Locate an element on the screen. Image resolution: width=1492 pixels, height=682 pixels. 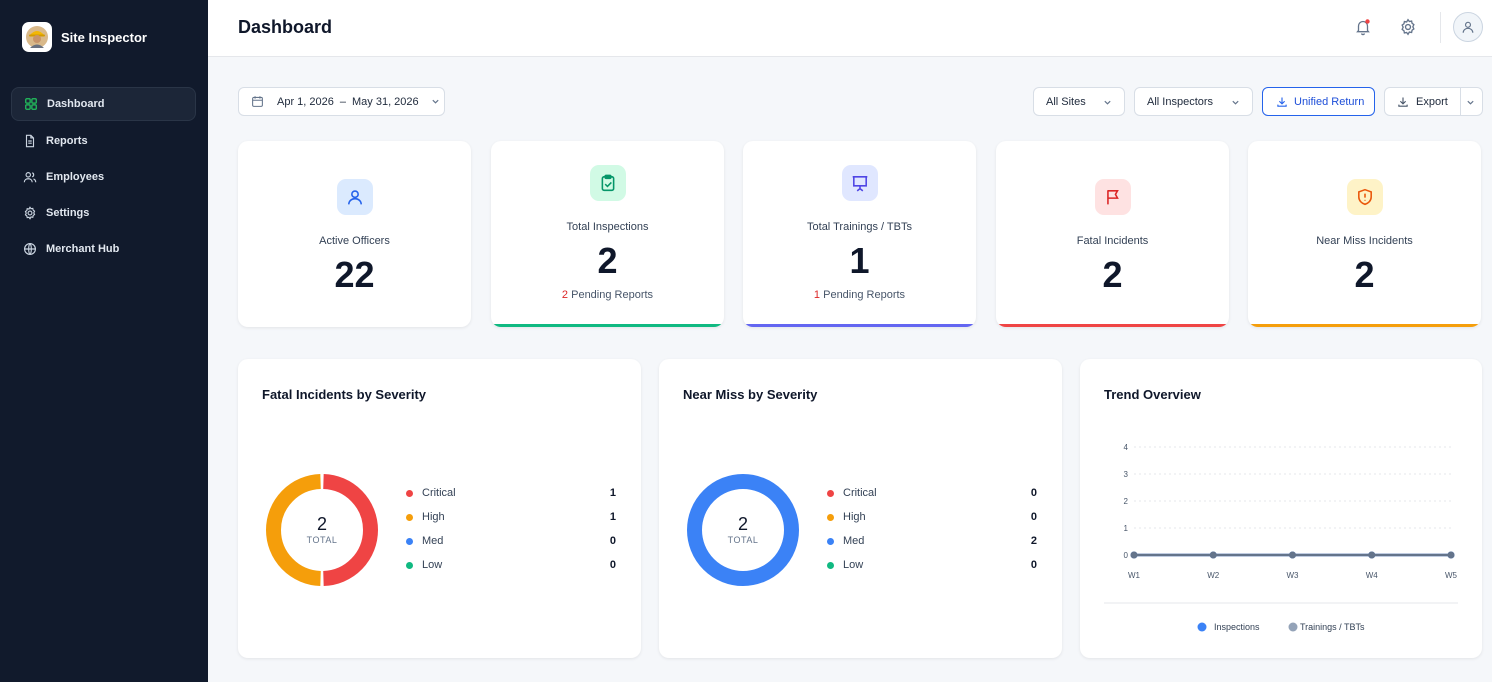
date-end: May 31, 2026 is located at coordinates (385, 101).